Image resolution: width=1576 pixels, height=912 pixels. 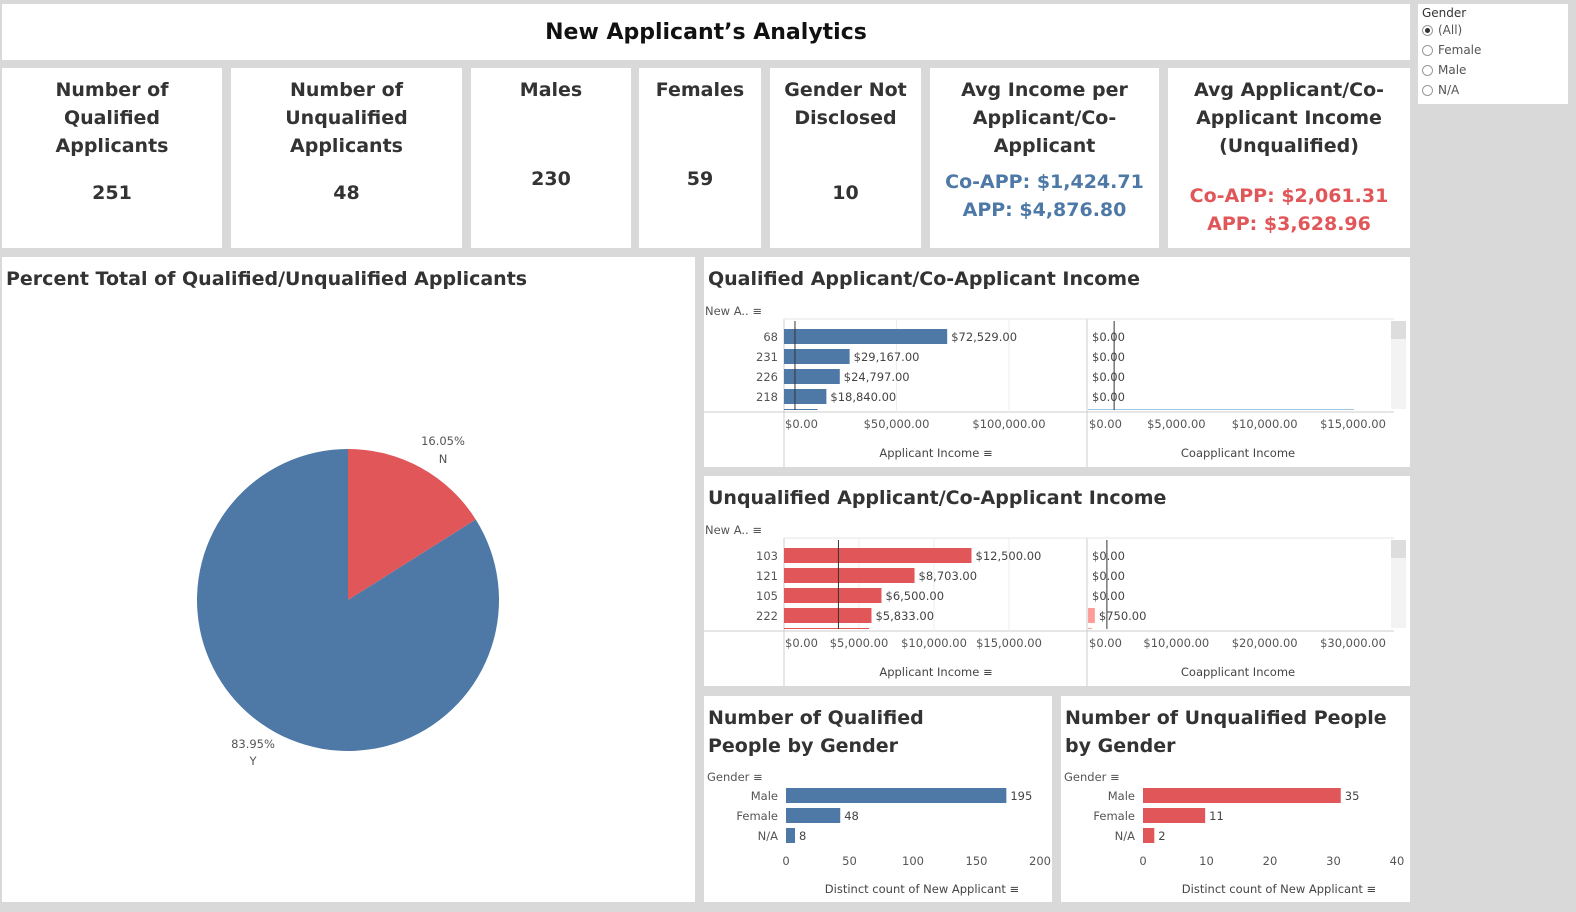 I want to click on gender-bar-label: 35, so click(x=1352, y=796).